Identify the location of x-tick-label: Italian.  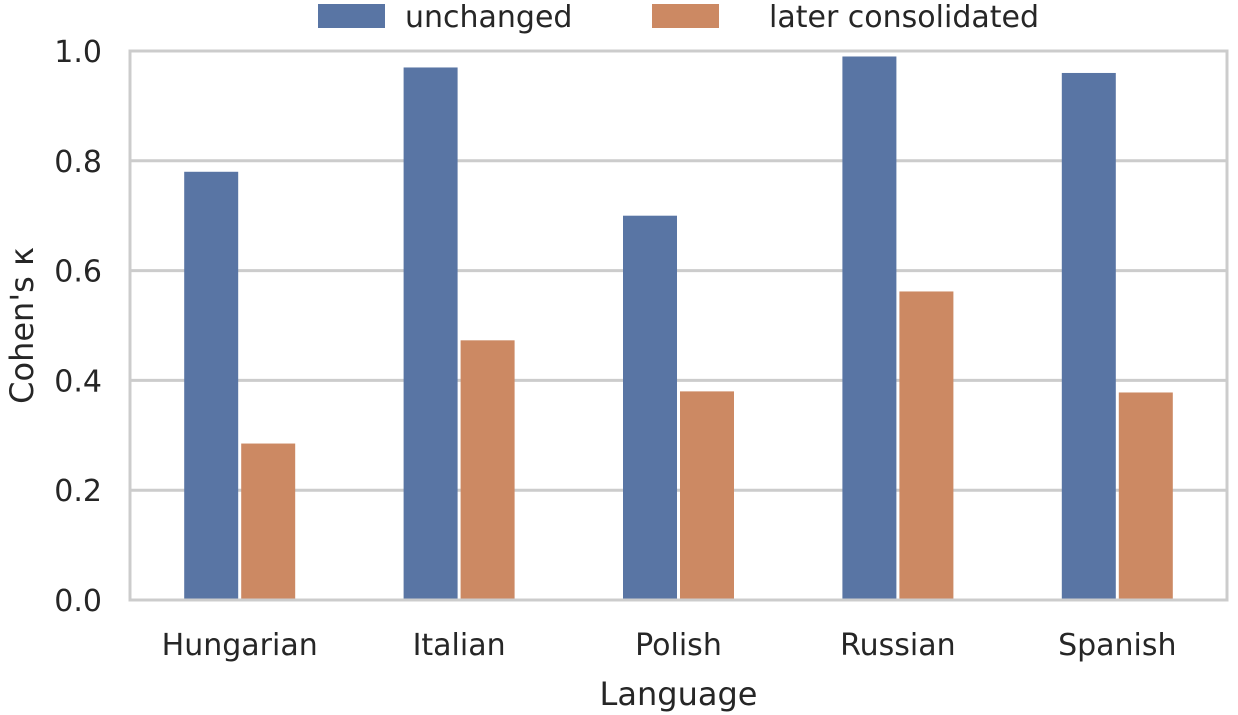
(459, 645).